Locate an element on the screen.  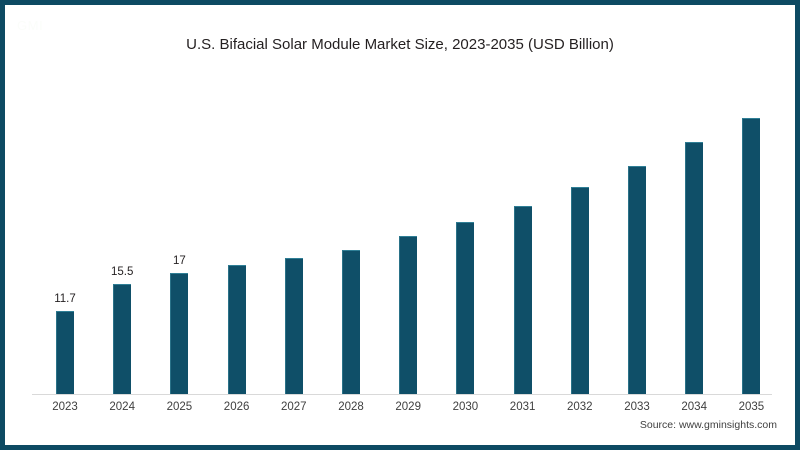
bar-2031 is located at coordinates (522, 299).